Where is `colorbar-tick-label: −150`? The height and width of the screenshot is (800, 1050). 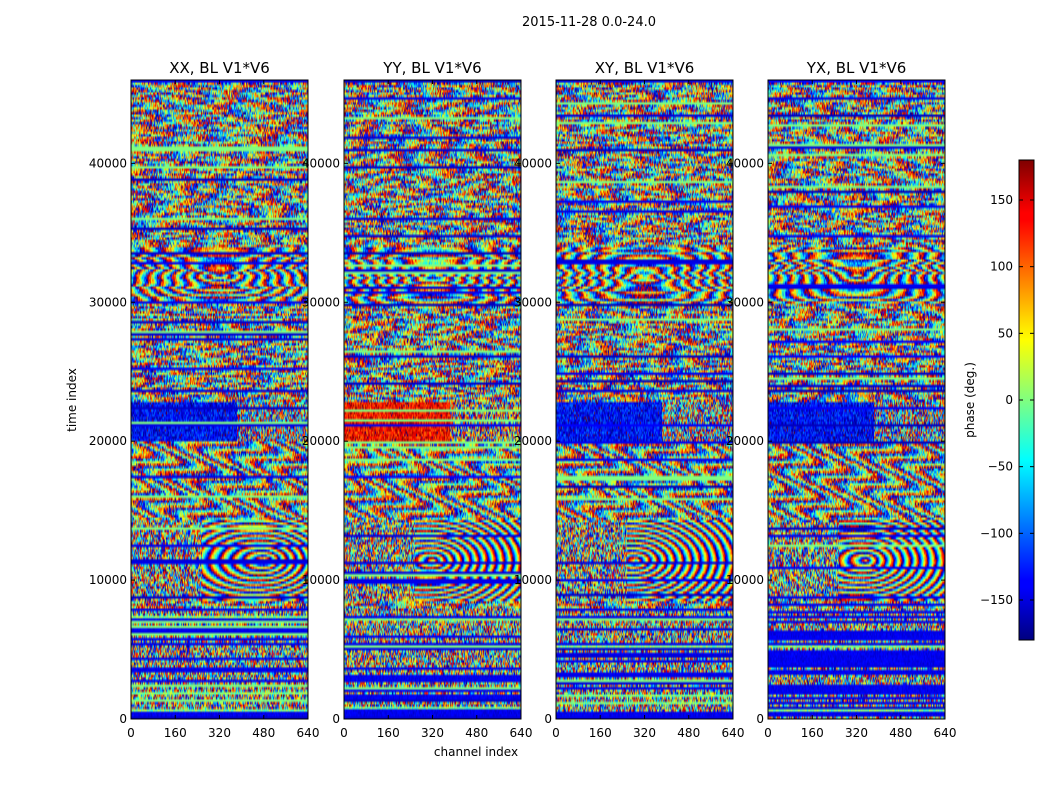 colorbar-tick-label: −150 is located at coordinates (996, 600).